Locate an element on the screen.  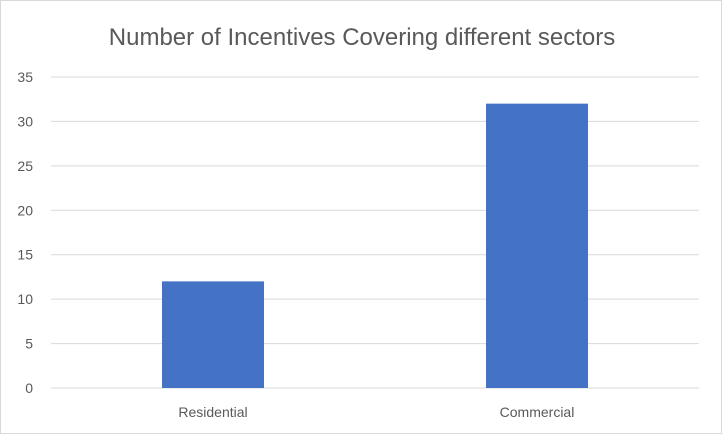
y-tick-label: 30 is located at coordinates (25, 121).